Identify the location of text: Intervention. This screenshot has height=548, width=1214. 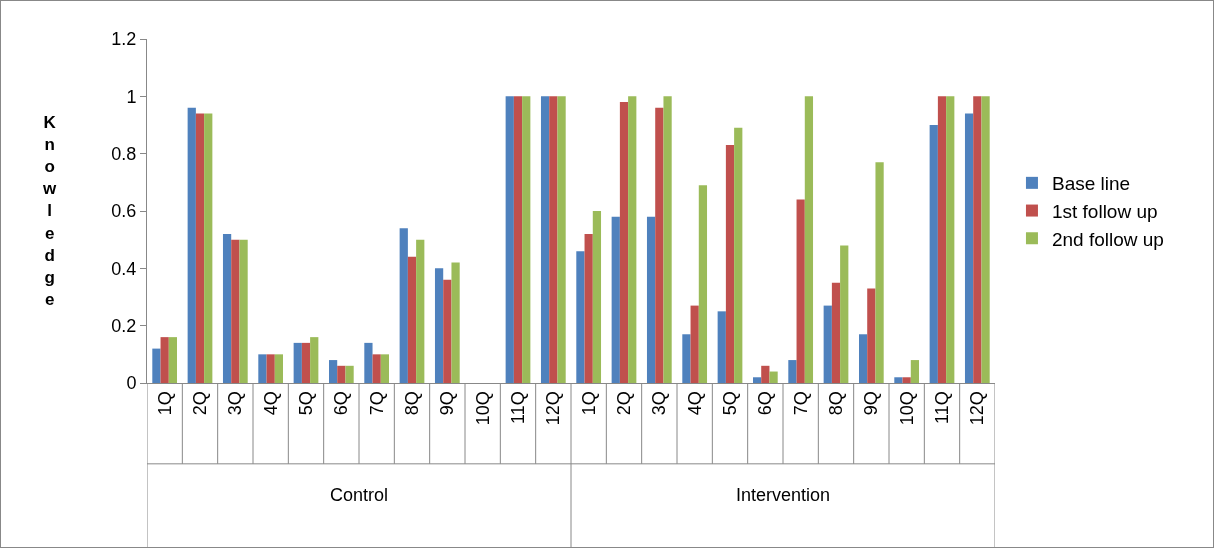
(783, 495).